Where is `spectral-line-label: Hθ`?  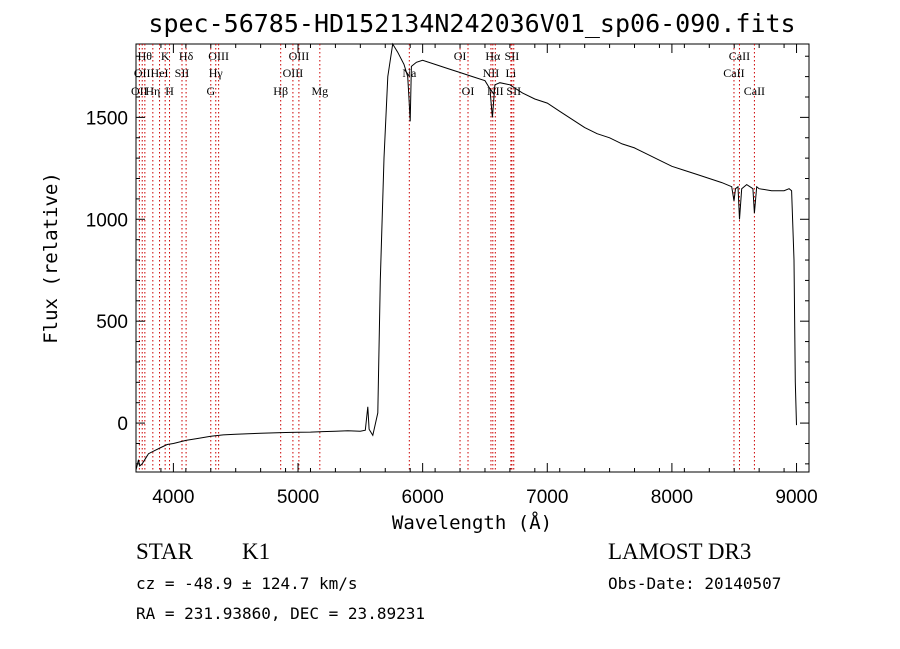
spectral-line-label: Hθ is located at coordinates (145, 56).